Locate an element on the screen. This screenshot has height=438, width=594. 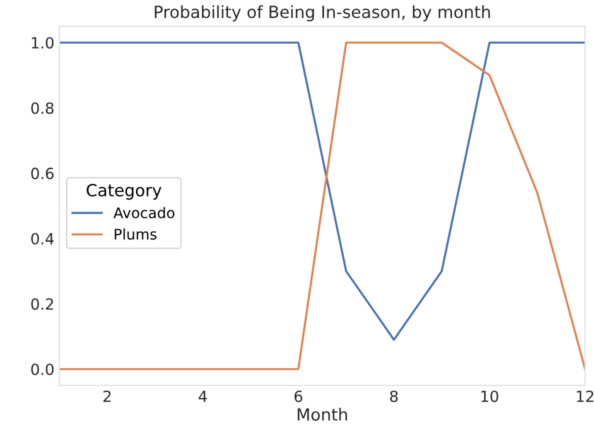
y-tick-label: 0.6 is located at coordinates (42, 174).